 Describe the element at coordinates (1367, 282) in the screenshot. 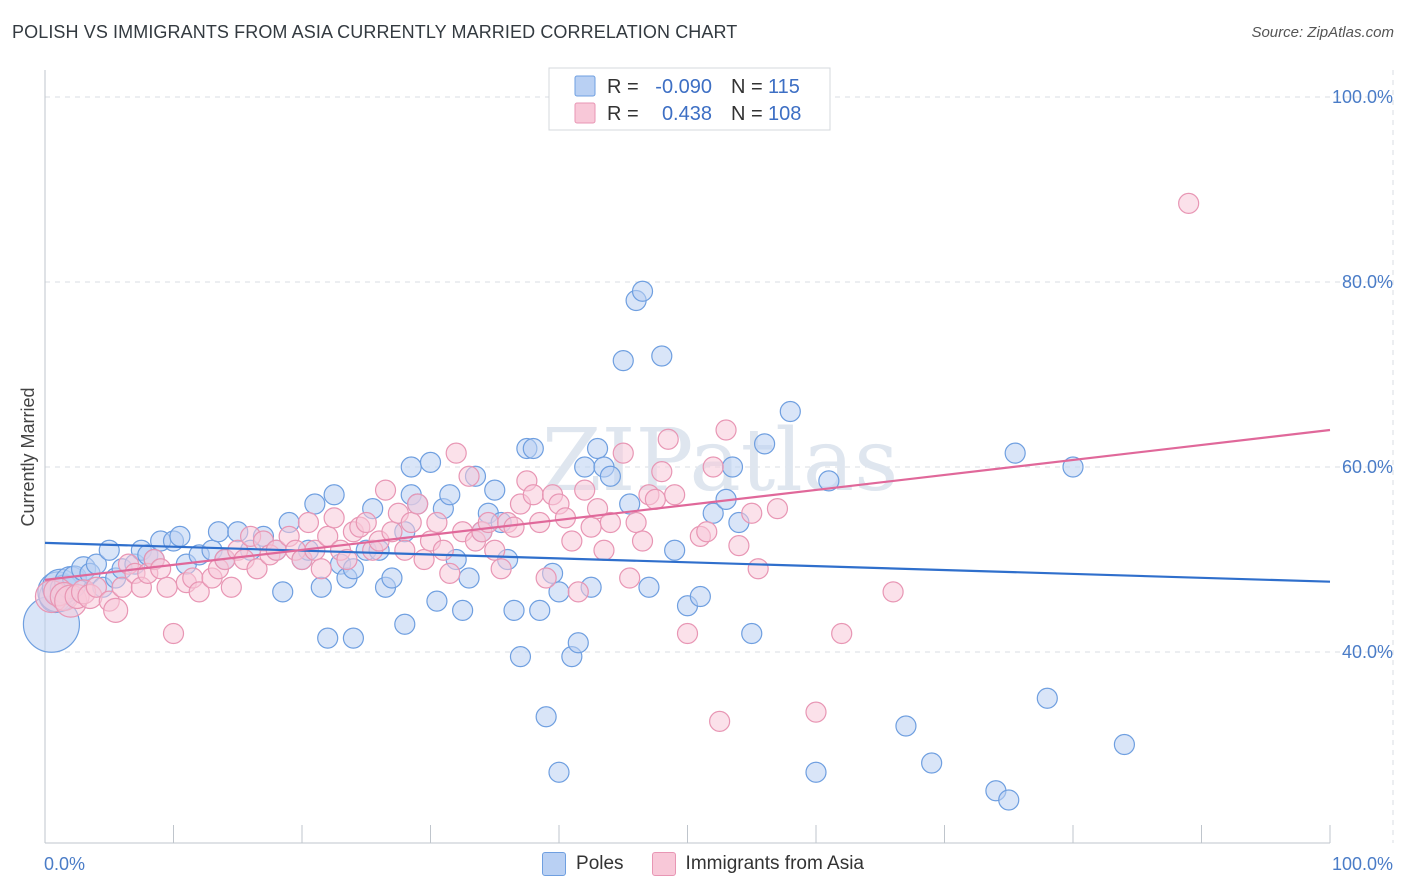

I see `y-tick-label: 80.0%` at that location.